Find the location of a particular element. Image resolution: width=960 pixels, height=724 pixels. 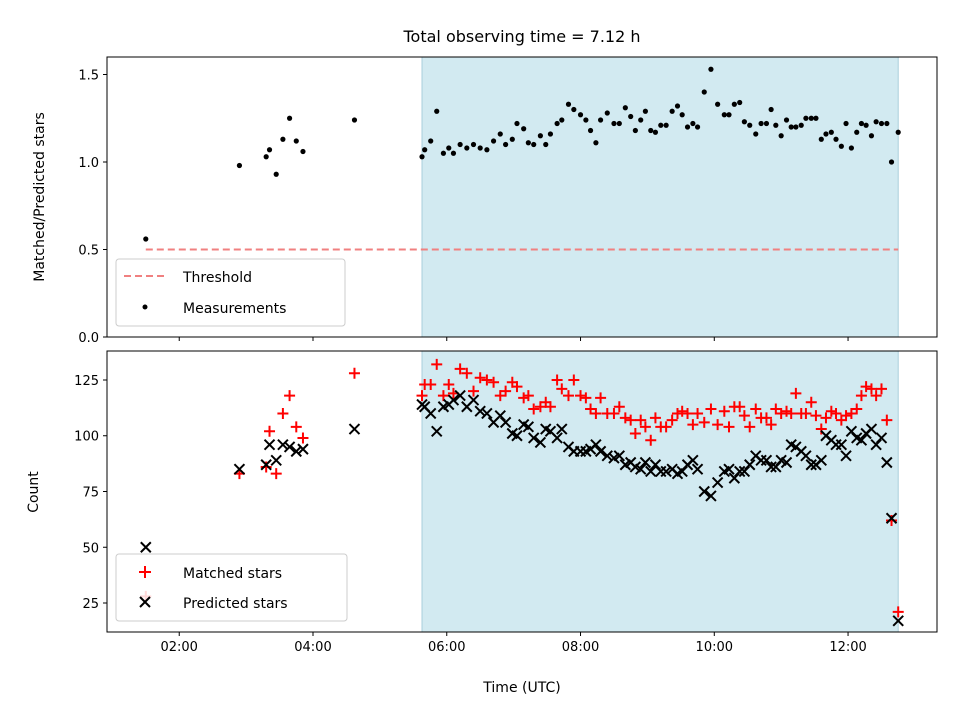

x-axis-label: Time (UTC) is located at coordinates (521, 688).